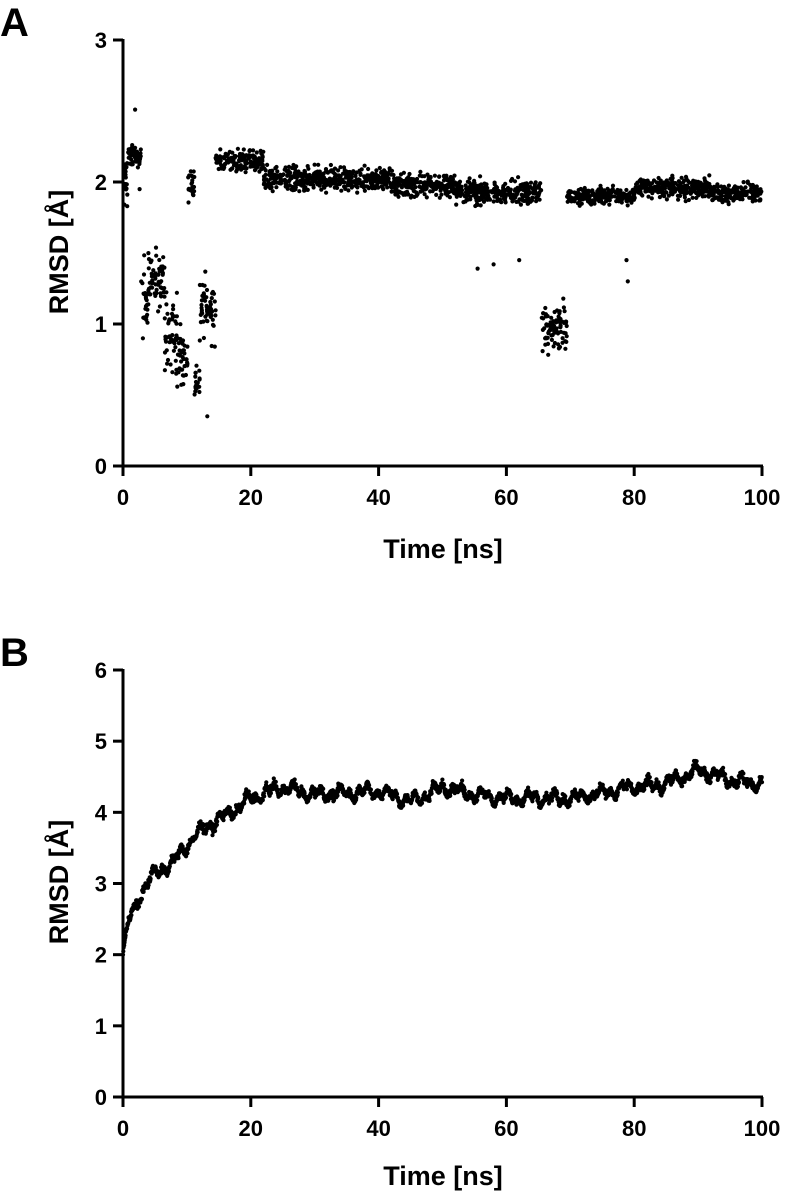 Image resolution: width=788 pixels, height=1195 pixels. What do you see at coordinates (123, 497) in the screenshot?
I see `panel-a-x-tick-label: 0` at bounding box center [123, 497].